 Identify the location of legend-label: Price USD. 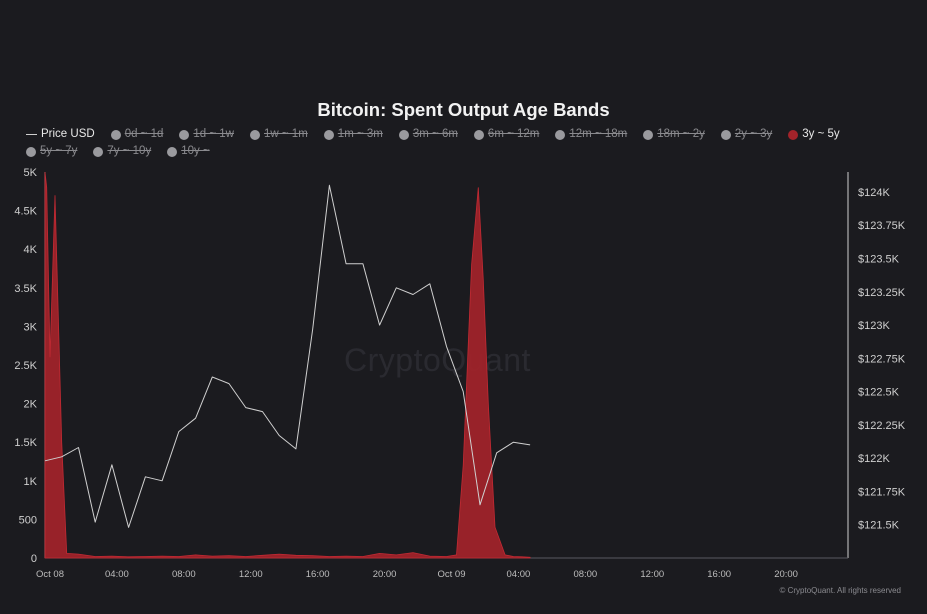
(68, 134).